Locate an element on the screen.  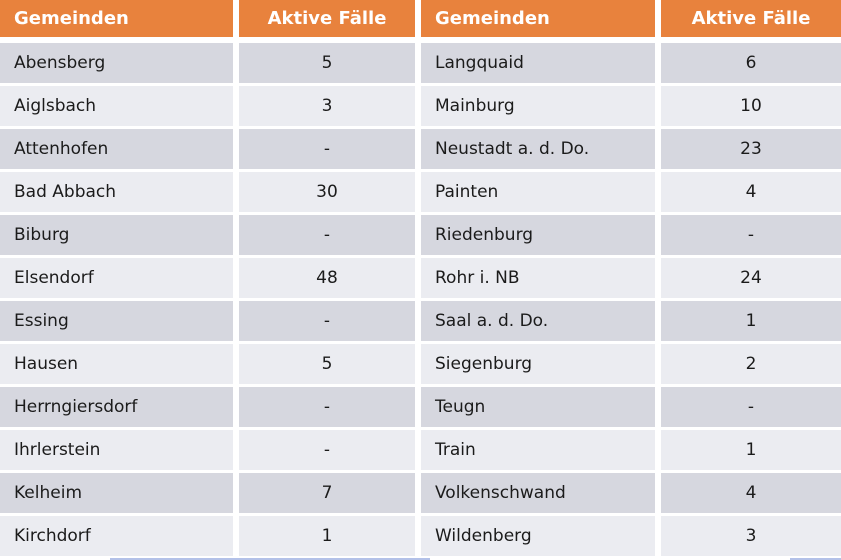
gemeinde-cell: Kirchdorf is located at coordinates (116, 536).